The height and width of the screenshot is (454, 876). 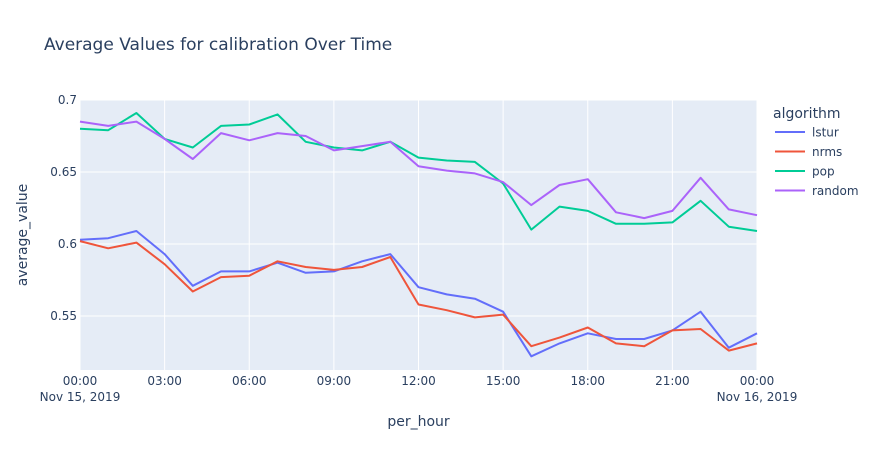 I want to click on y-axis-title: average_value, so click(x=23, y=235).